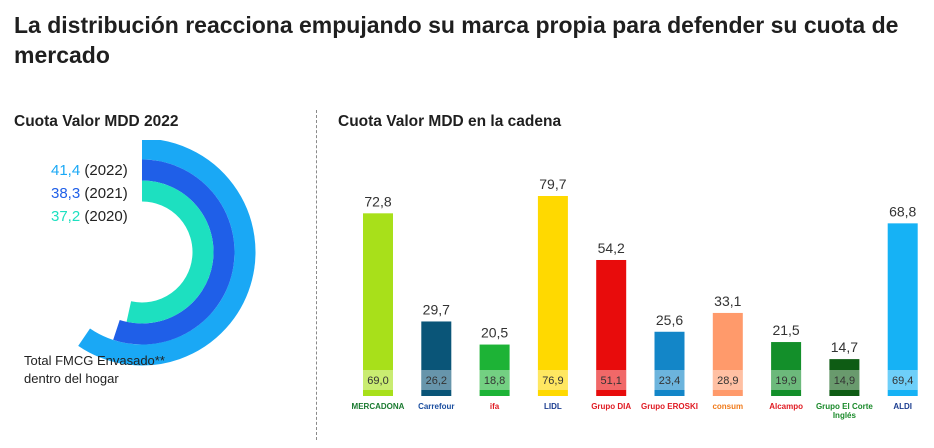 Image resolution: width=934 pixels, height=448 pixels. I want to click on inner-label-5: 51,1, so click(610, 381).